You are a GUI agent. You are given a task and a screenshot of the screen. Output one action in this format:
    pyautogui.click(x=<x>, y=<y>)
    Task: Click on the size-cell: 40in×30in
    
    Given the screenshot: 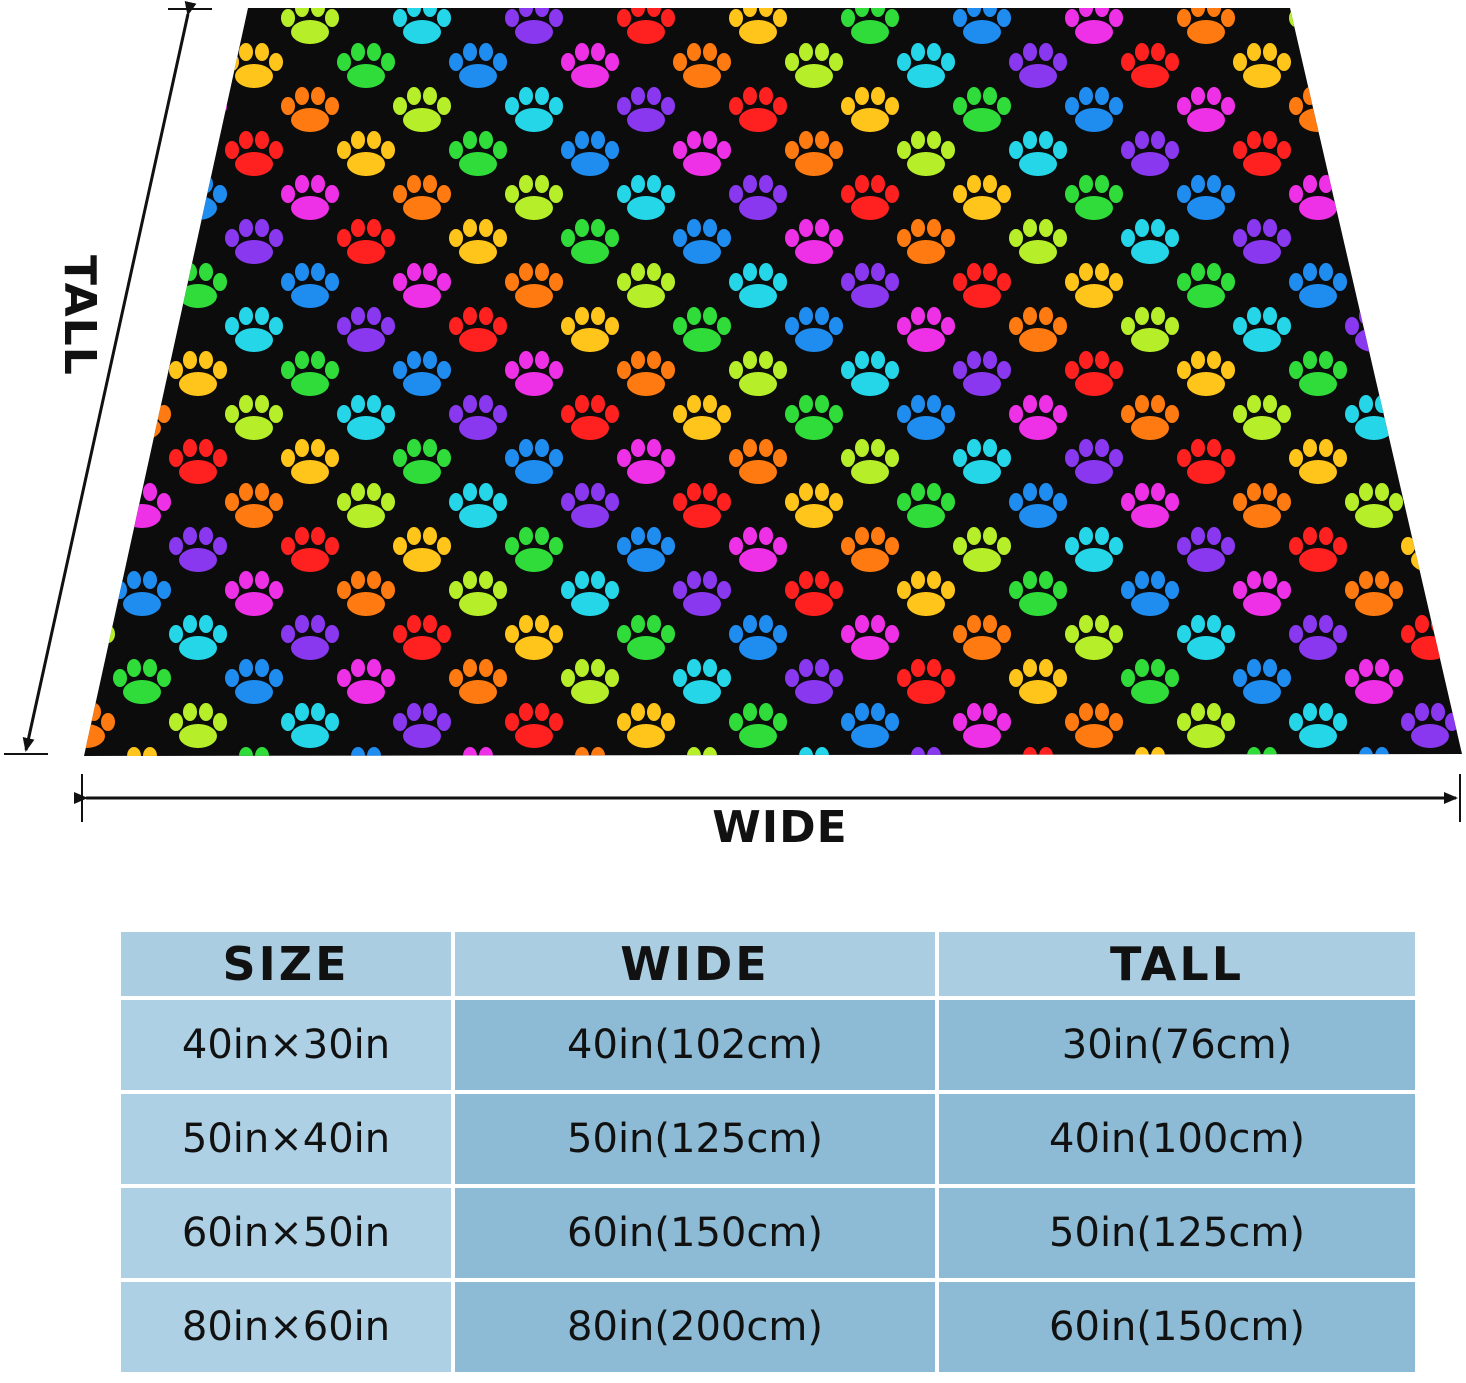 What is the action you would take?
    pyautogui.click(x=286, y=1045)
    